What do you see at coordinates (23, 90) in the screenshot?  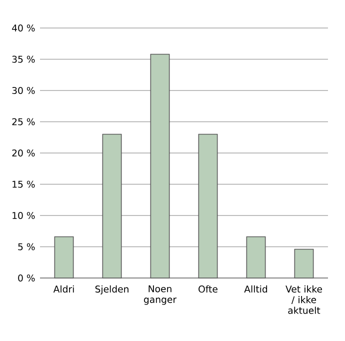 I see `y-tick-label: 30 %` at bounding box center [23, 90].